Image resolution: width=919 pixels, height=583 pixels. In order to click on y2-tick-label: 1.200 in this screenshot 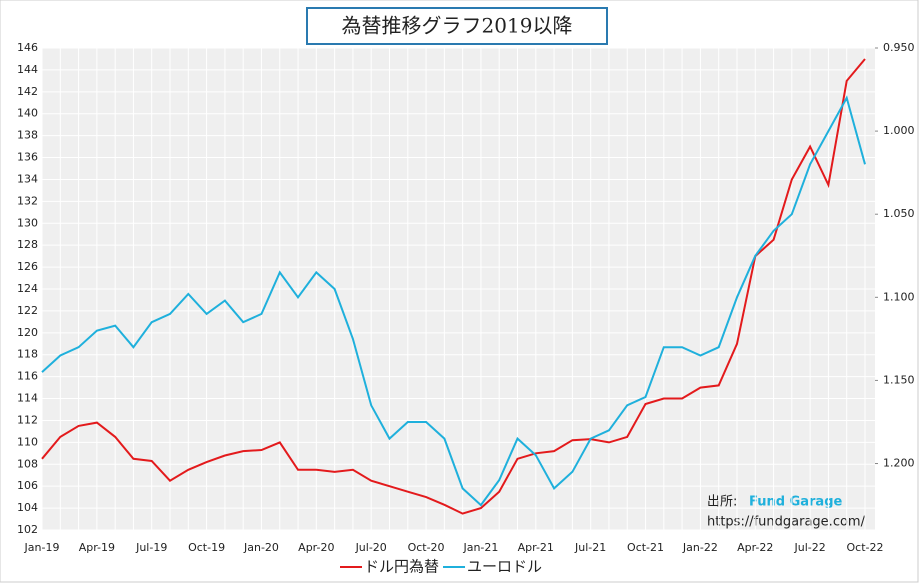, I will do `click(899, 463)`.